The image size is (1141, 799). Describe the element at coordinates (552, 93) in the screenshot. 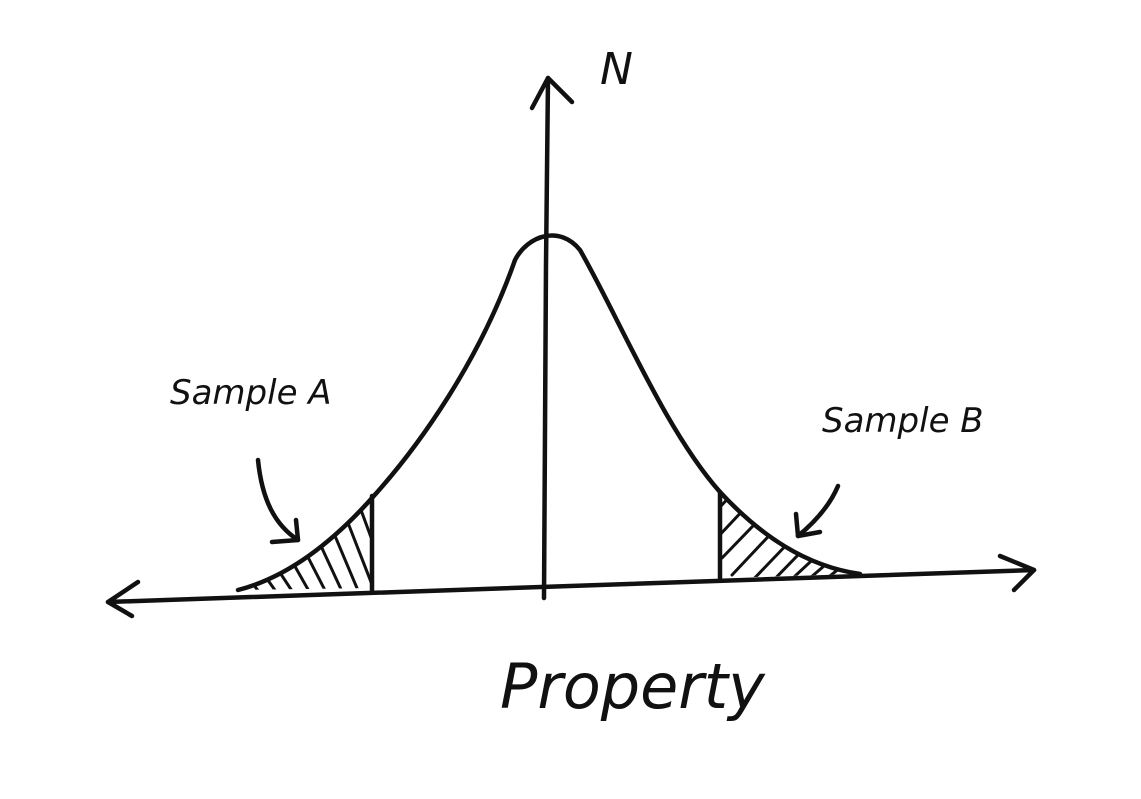

I see `y-axis-arrowhead` at that location.